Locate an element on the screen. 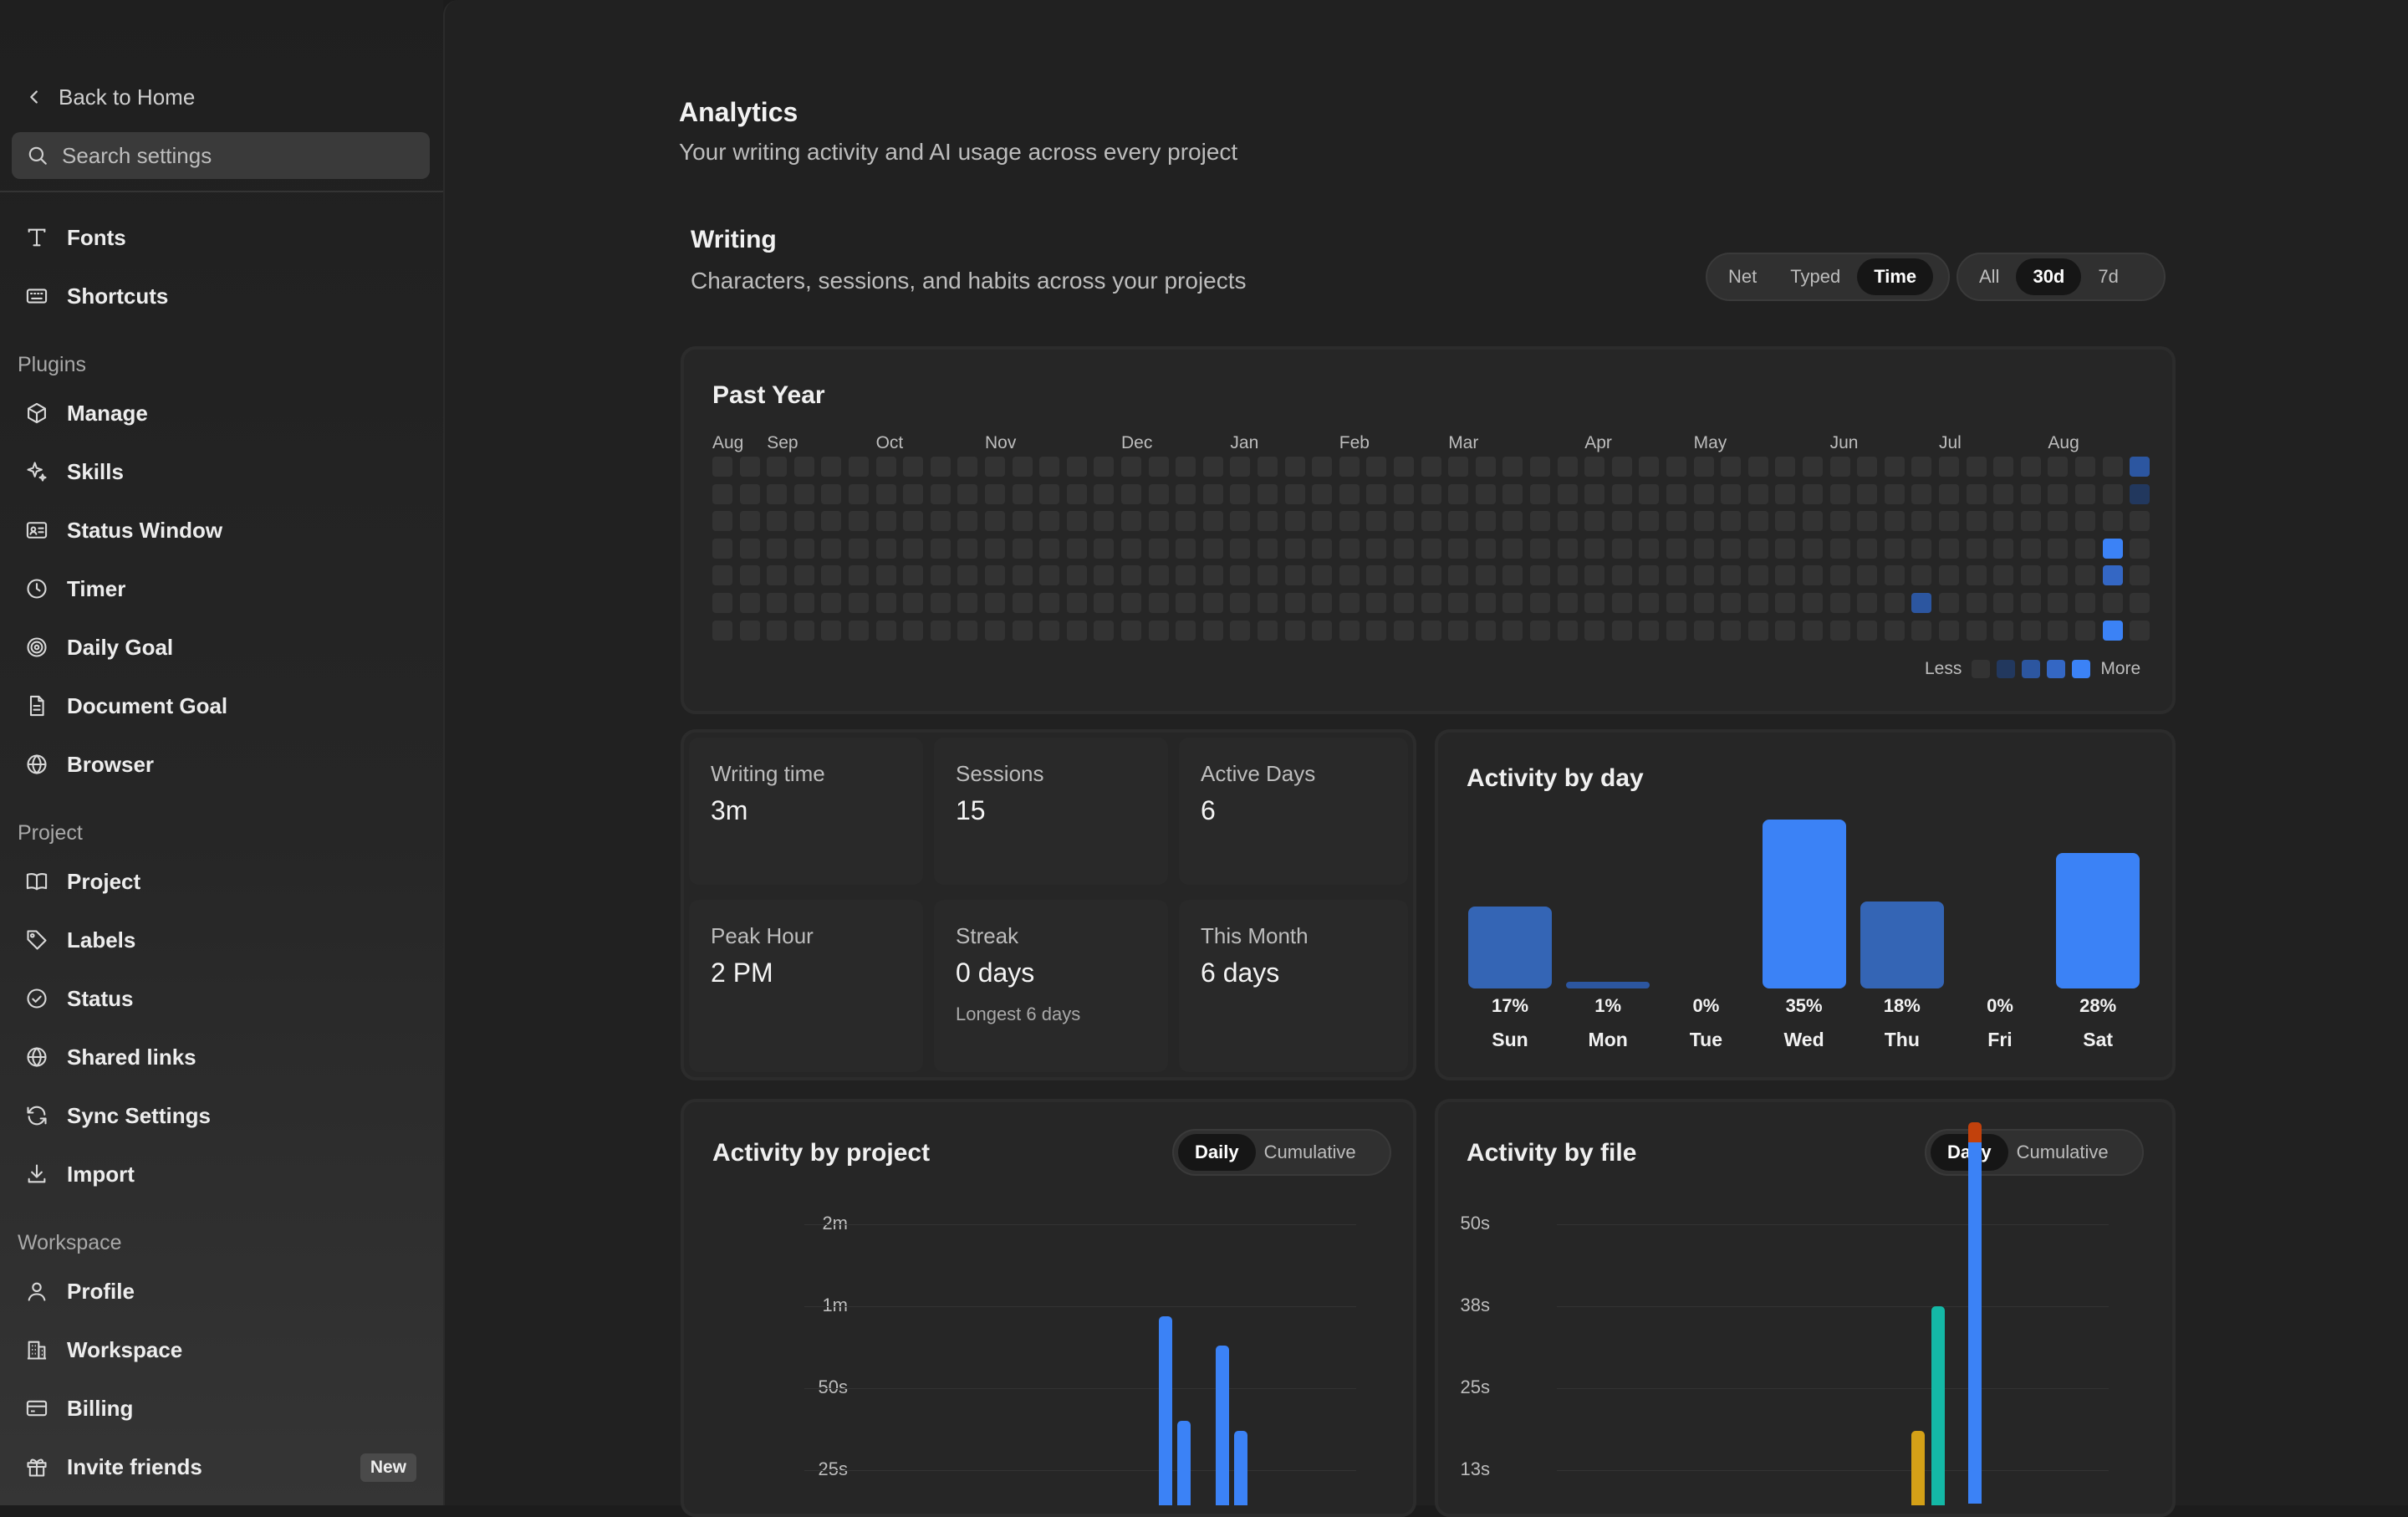 The image size is (2408, 1517). day-name-label: Sat is located at coordinates (2098, 1039).